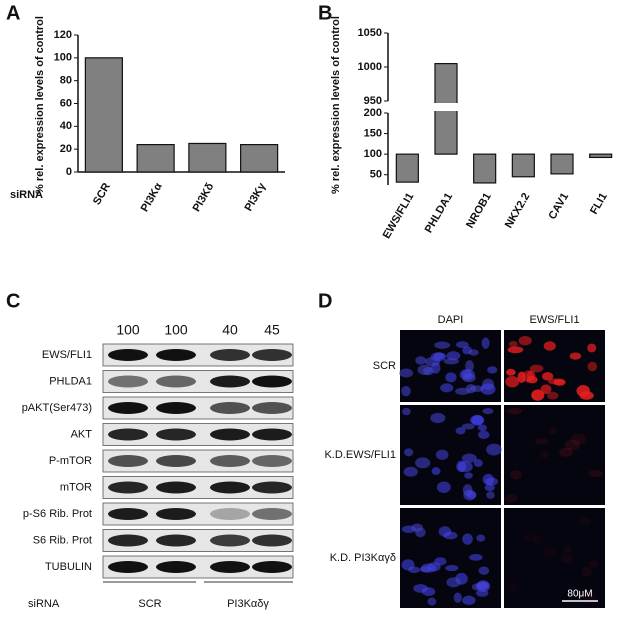  I want to click on blot-xlabel: siRNA, so click(44, 604).